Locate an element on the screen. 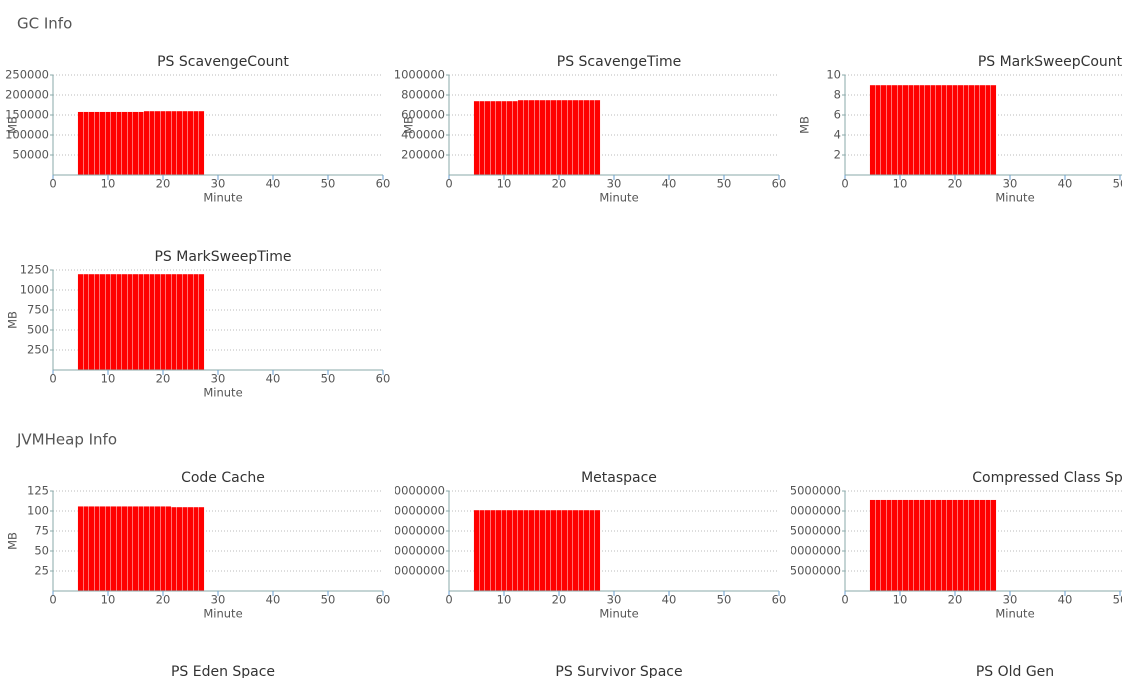 The height and width of the screenshot is (678, 1122). chart-title: Metaspace is located at coordinates (619, 478).